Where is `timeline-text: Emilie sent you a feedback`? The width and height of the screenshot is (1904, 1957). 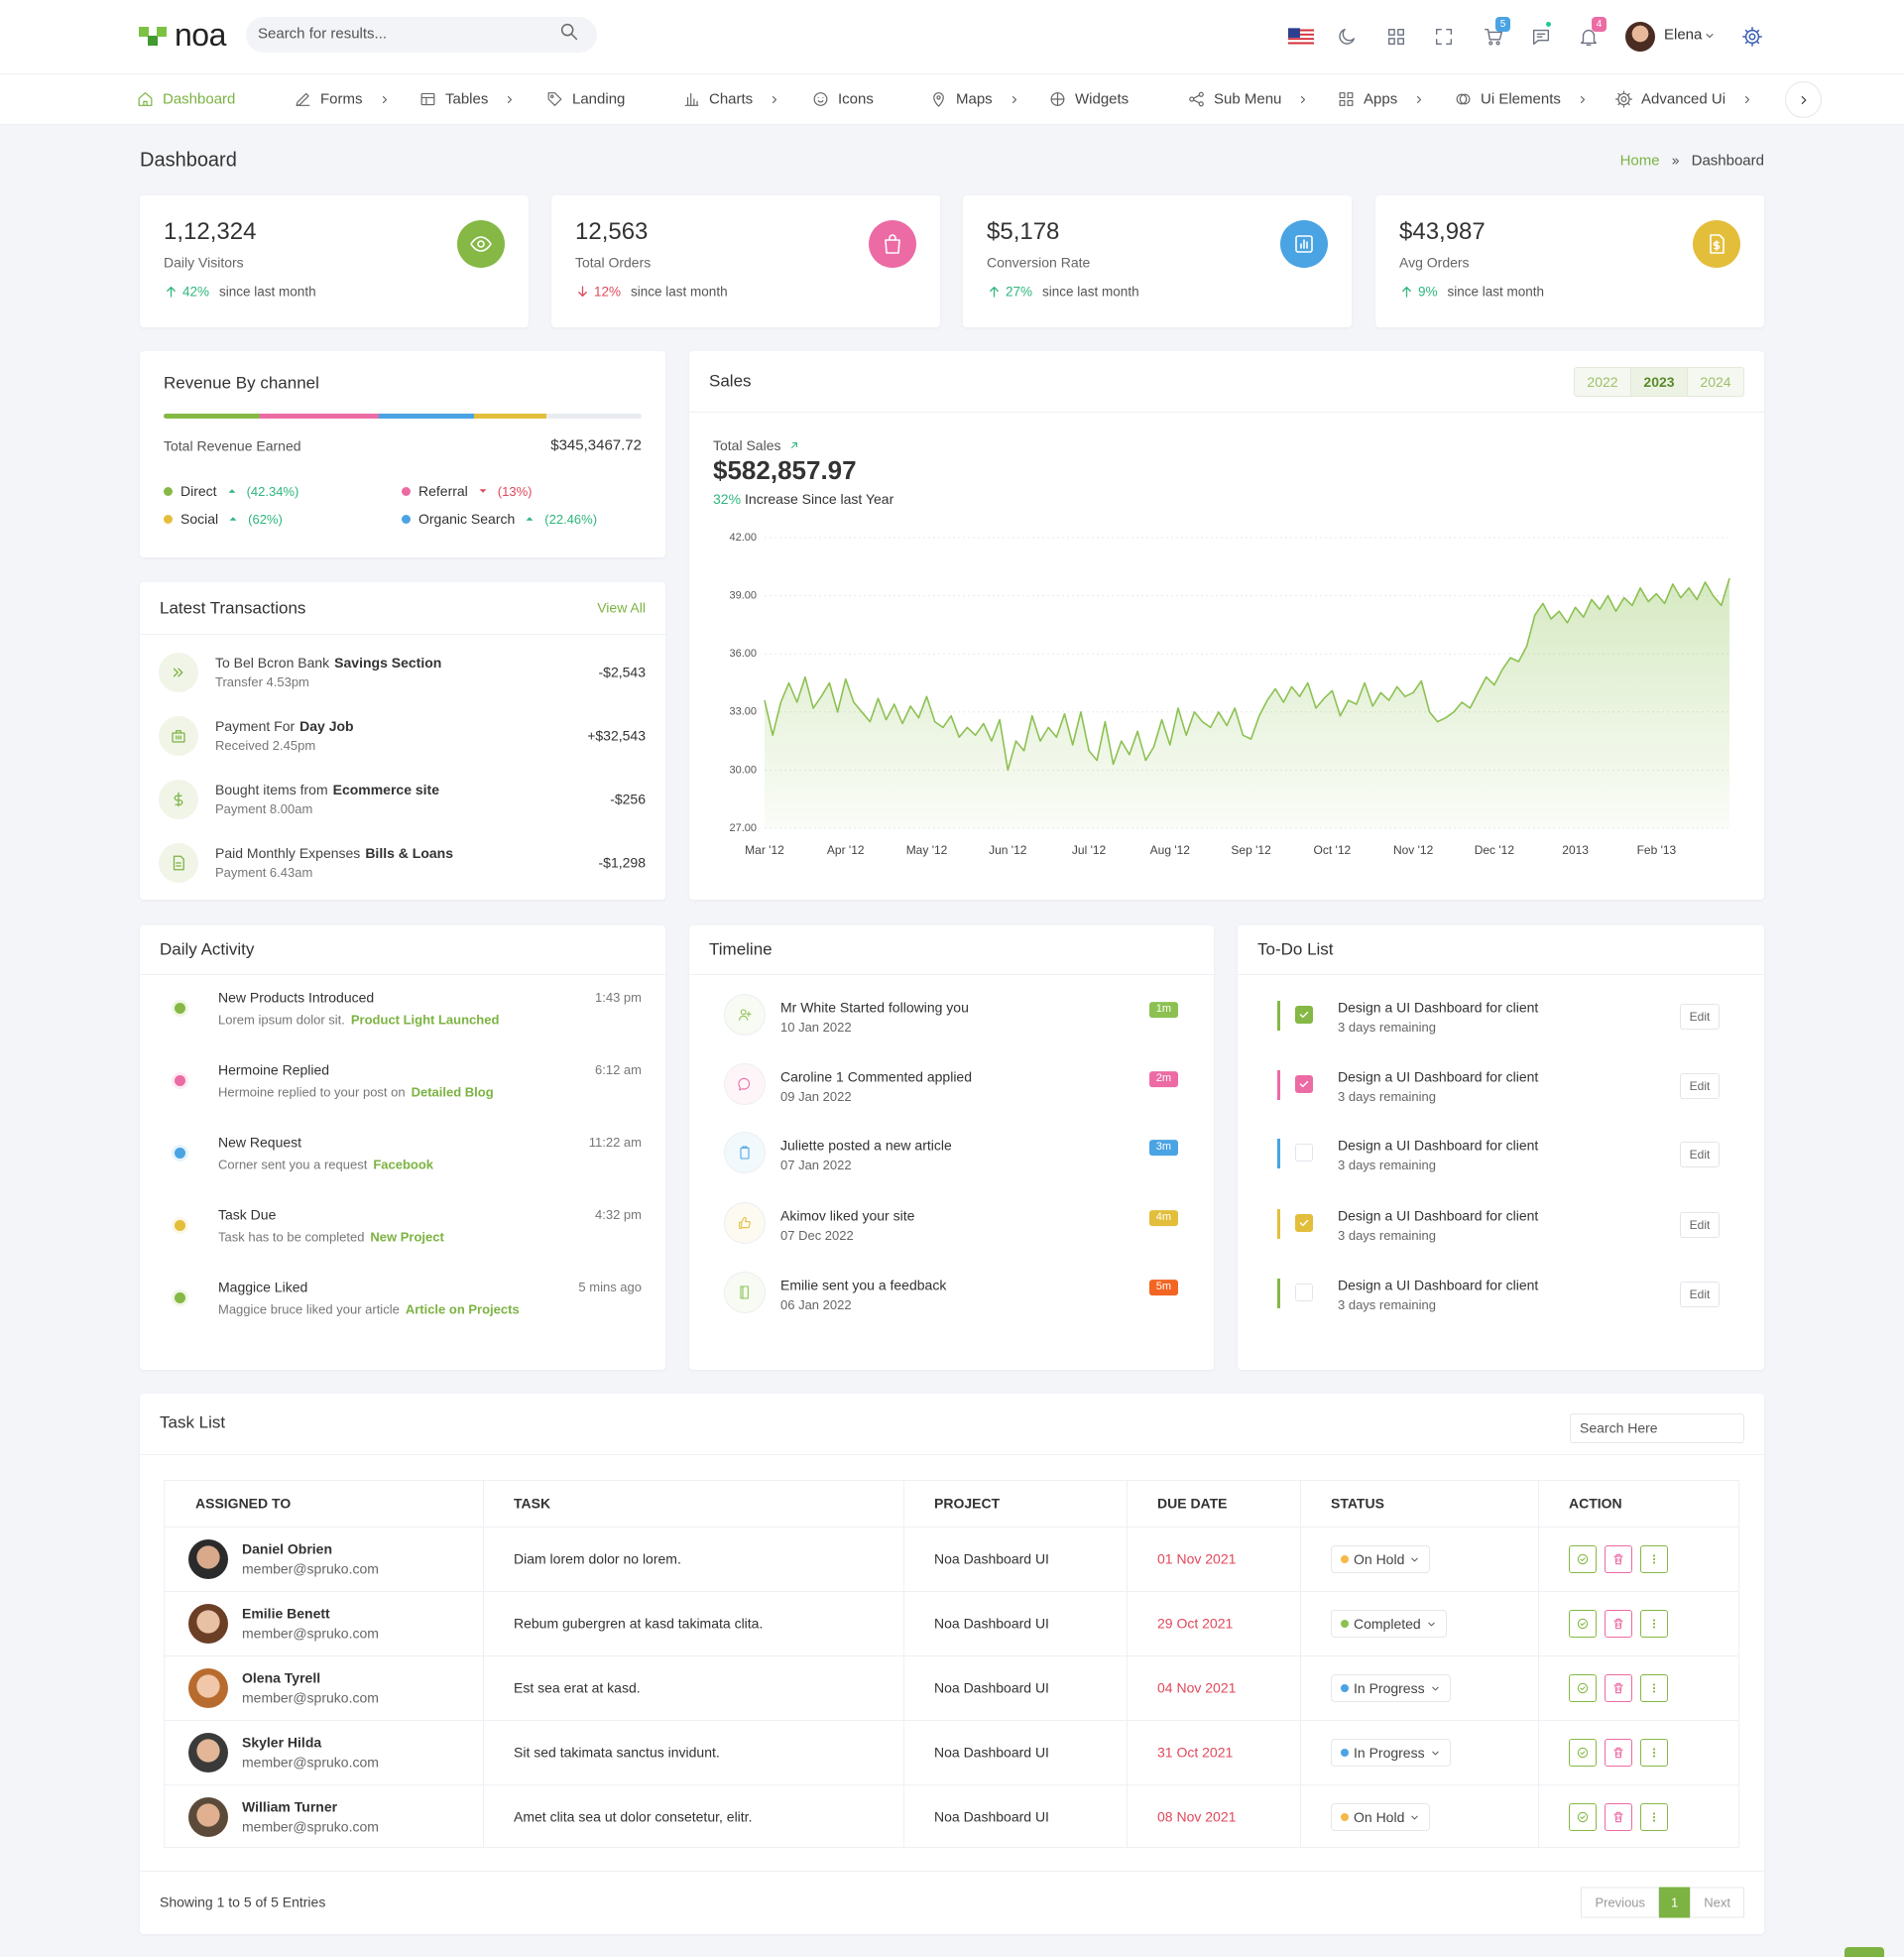
timeline-text: Emilie sent you a feedback is located at coordinates (863, 1285).